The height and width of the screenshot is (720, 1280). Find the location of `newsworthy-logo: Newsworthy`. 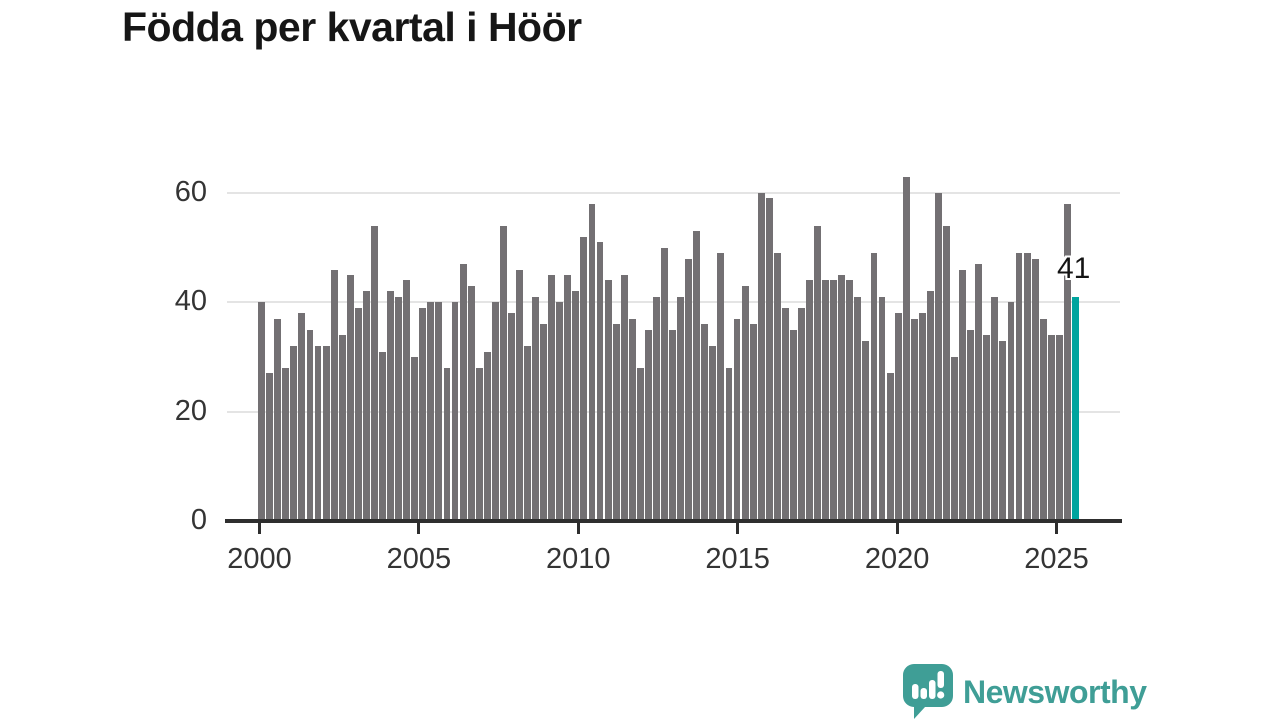

newsworthy-logo: Newsworthy is located at coordinates (1025, 692).